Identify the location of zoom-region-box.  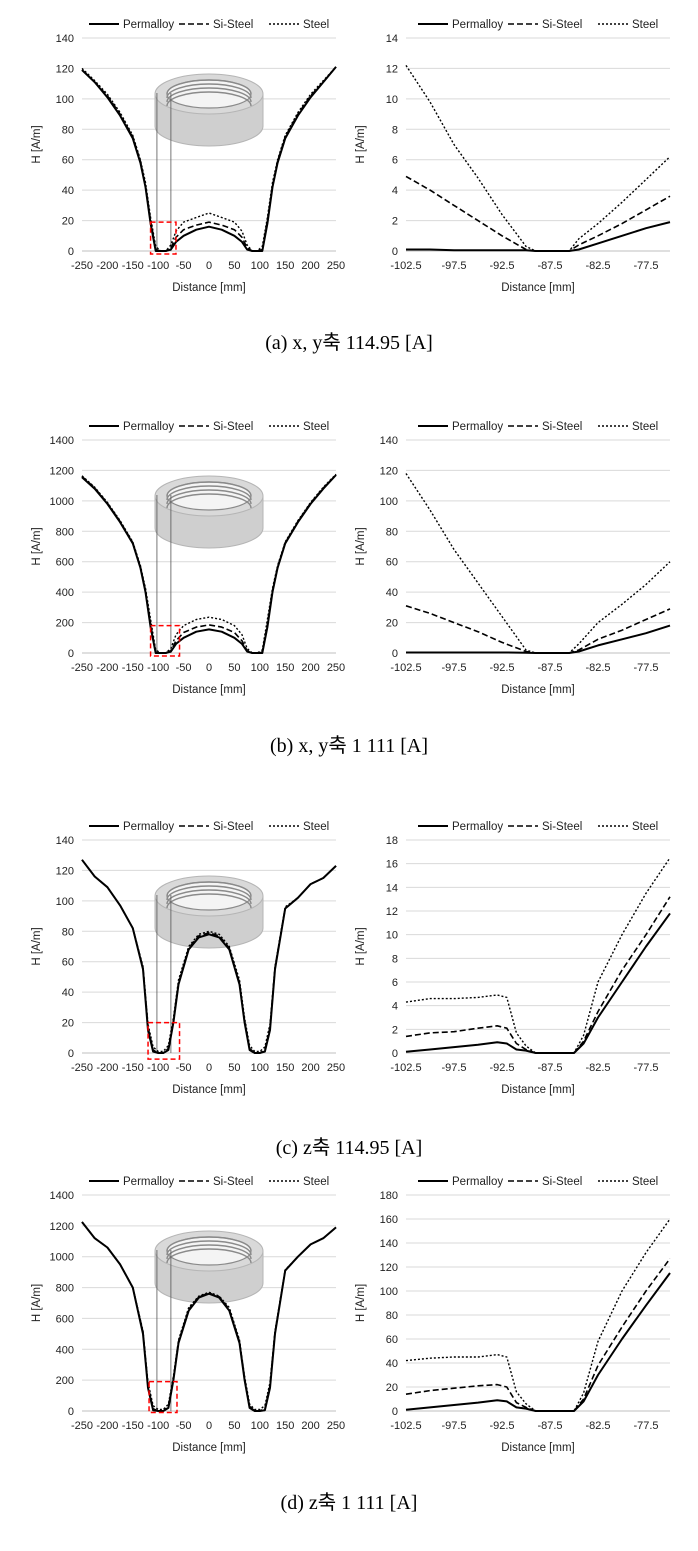
(163, 1397).